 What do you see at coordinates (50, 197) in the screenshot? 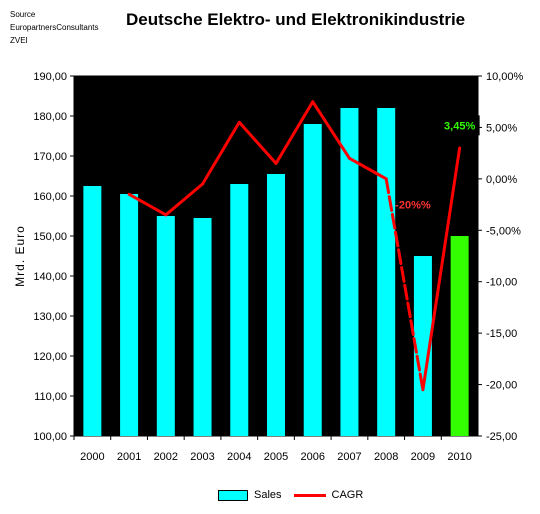
I see `y-tick-label: 160,00` at bounding box center [50, 197].